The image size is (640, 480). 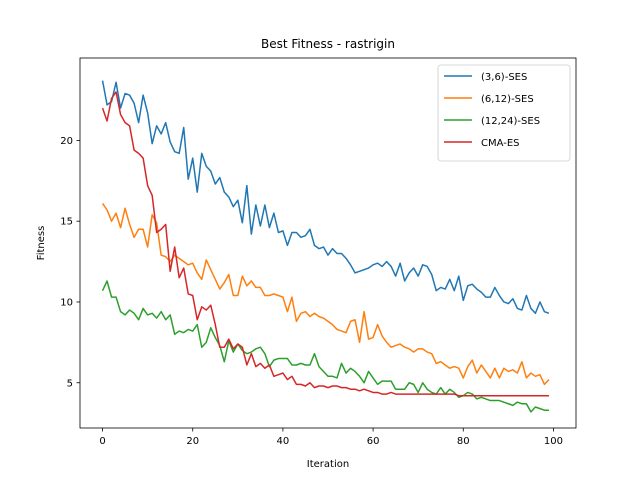 I want to click on y-axis-label: Fitness, so click(x=41, y=243).